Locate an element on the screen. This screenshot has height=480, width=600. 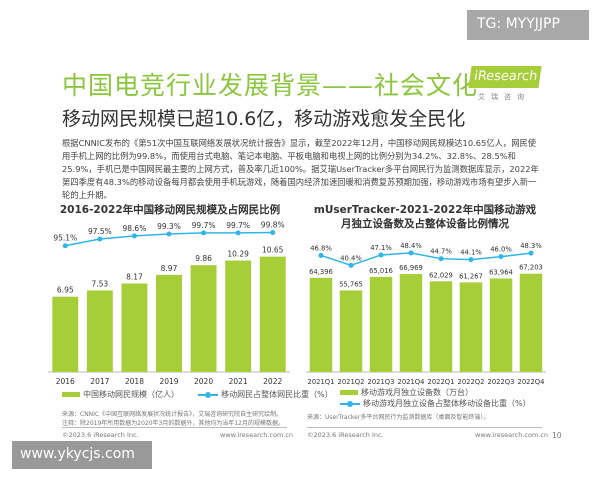
line-value-label: 44.1% is located at coordinates (471, 253).